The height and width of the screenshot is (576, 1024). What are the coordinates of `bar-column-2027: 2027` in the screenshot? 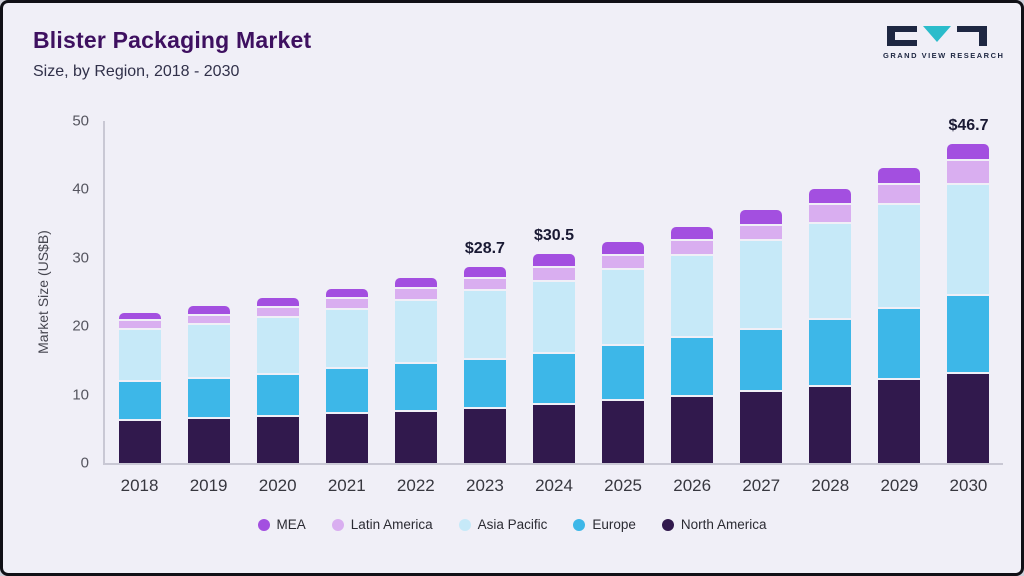 It's located at (761, 308).